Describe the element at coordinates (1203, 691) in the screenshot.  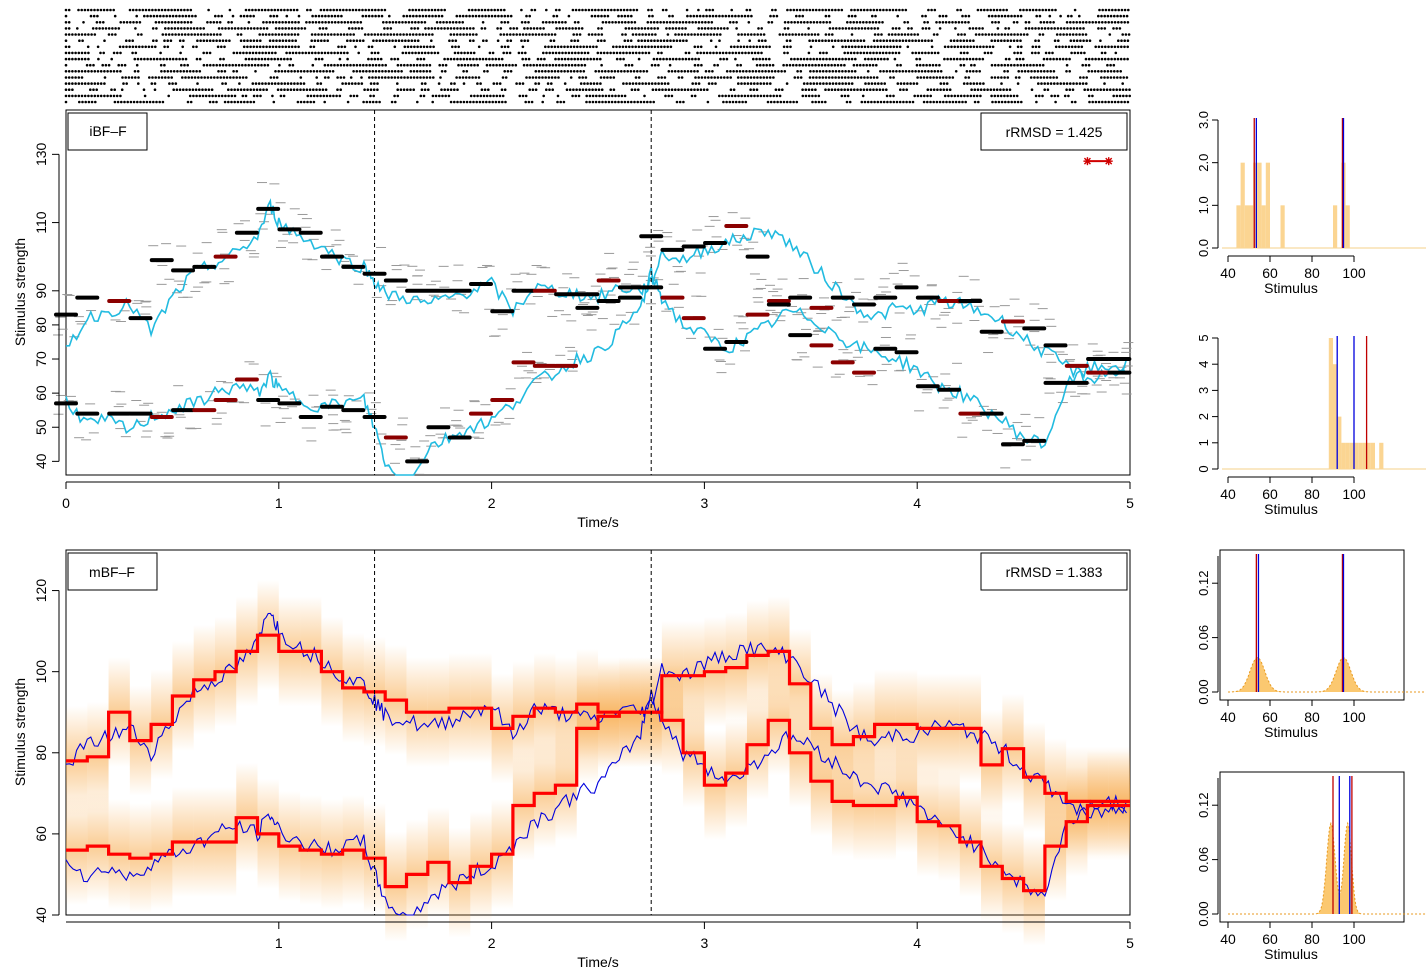
I see `y-tick-label: 0.00` at that location.